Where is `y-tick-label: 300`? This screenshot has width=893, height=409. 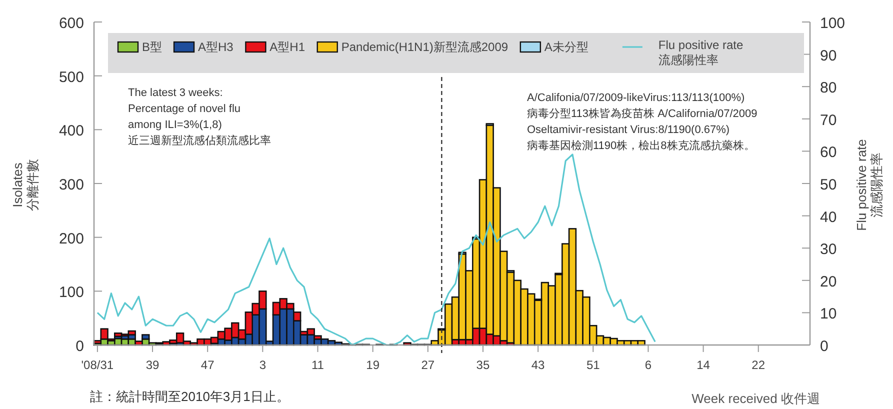
y-tick-label: 300 is located at coordinates (71, 185).